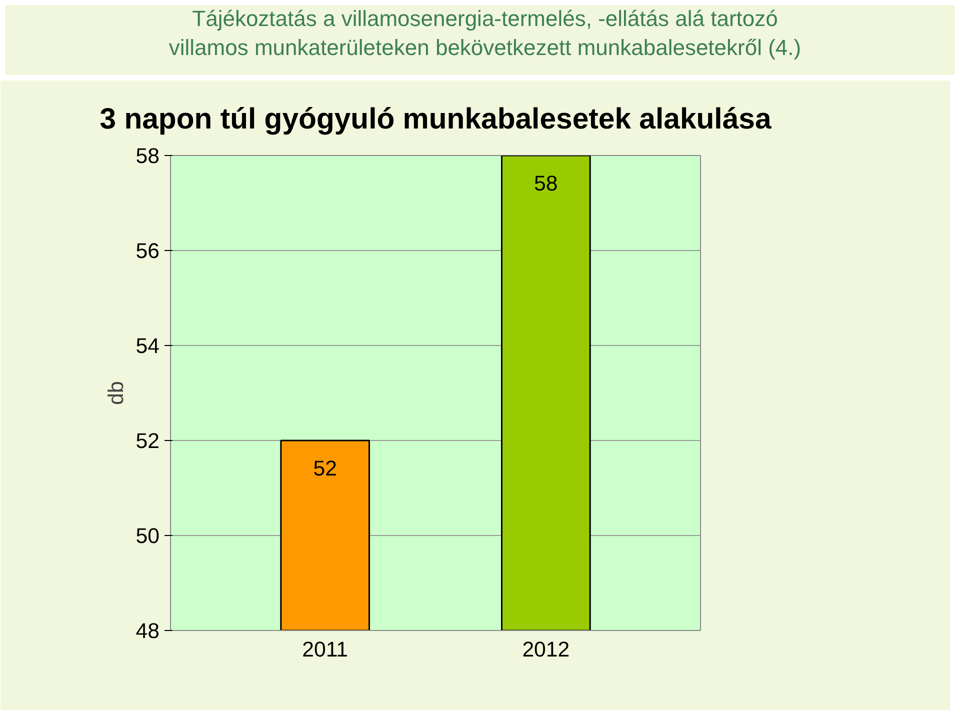 The width and height of the screenshot is (960, 716). I want to click on chart-subtitle: 3 napon túl gyógyuló munkabalesetek alakulása, so click(436, 119).